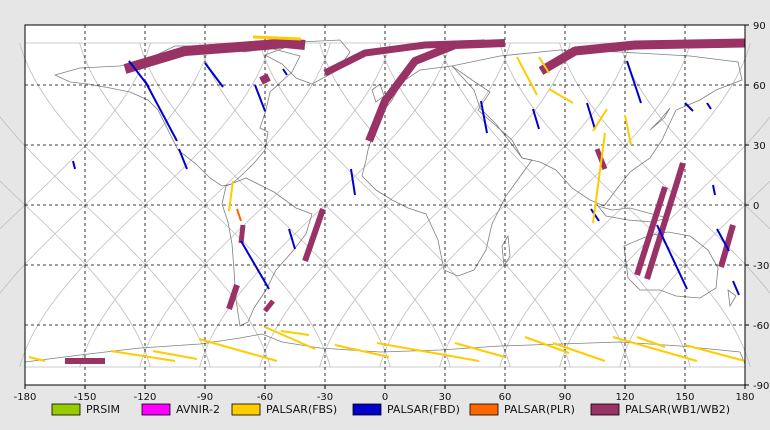 Image resolution: width=770 pixels, height=430 pixels. I want to click on x-tick-label: -30, so click(325, 397).